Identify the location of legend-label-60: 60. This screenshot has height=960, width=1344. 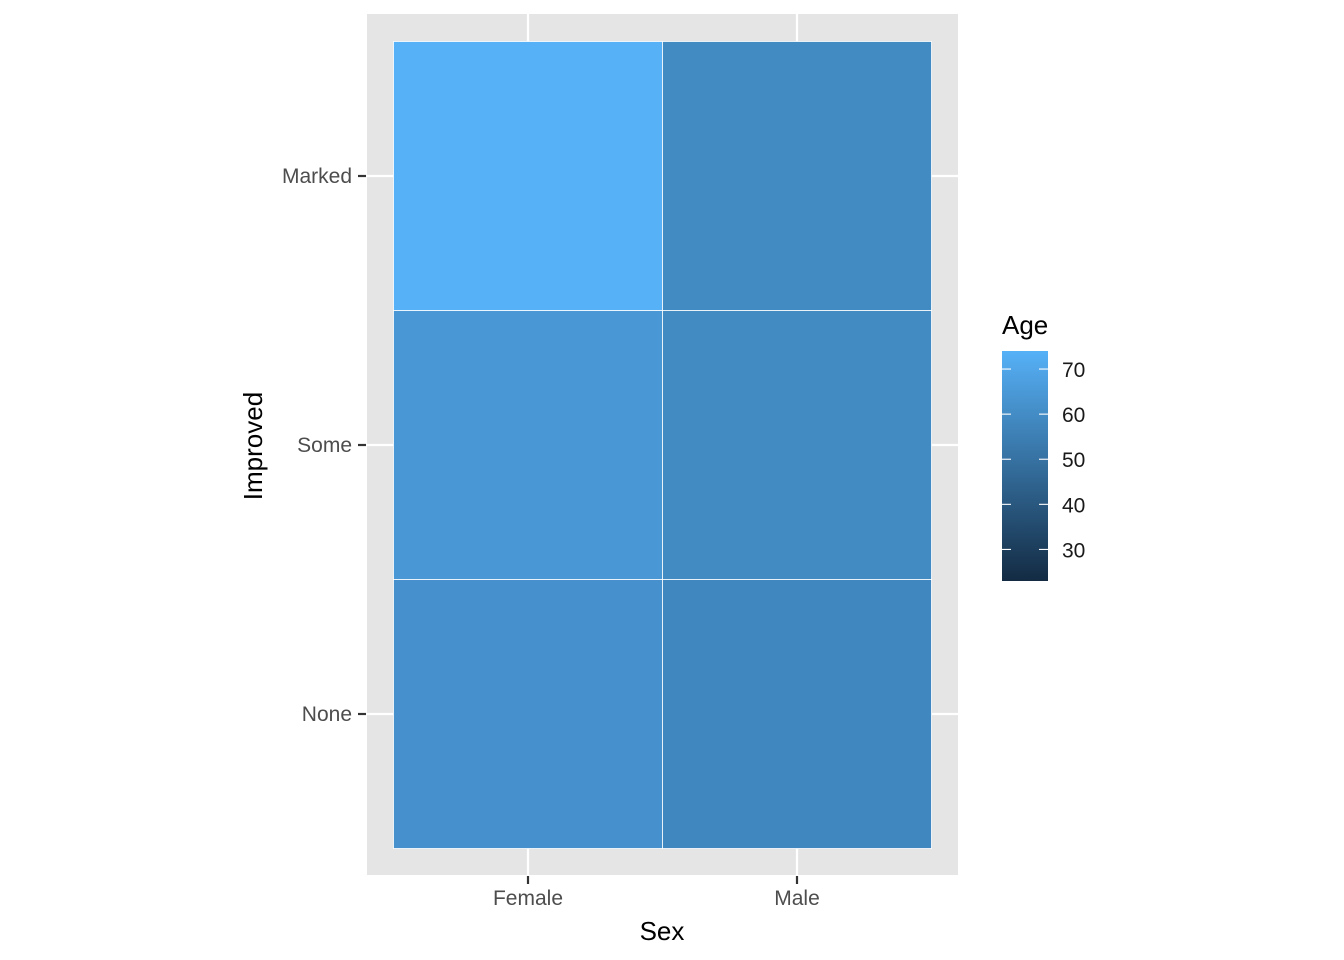
(1073, 415).